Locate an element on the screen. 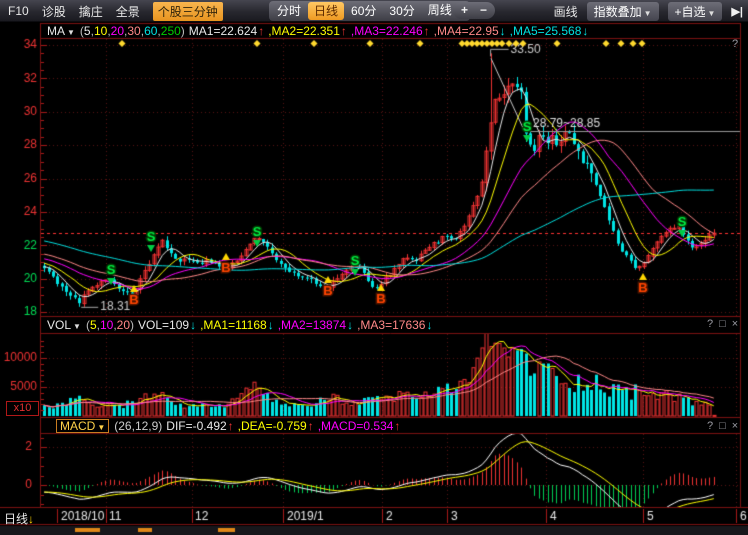 This screenshot has width=748, height=535. indicator-value: ,MA5=25.568 is located at coordinates (545, 31).